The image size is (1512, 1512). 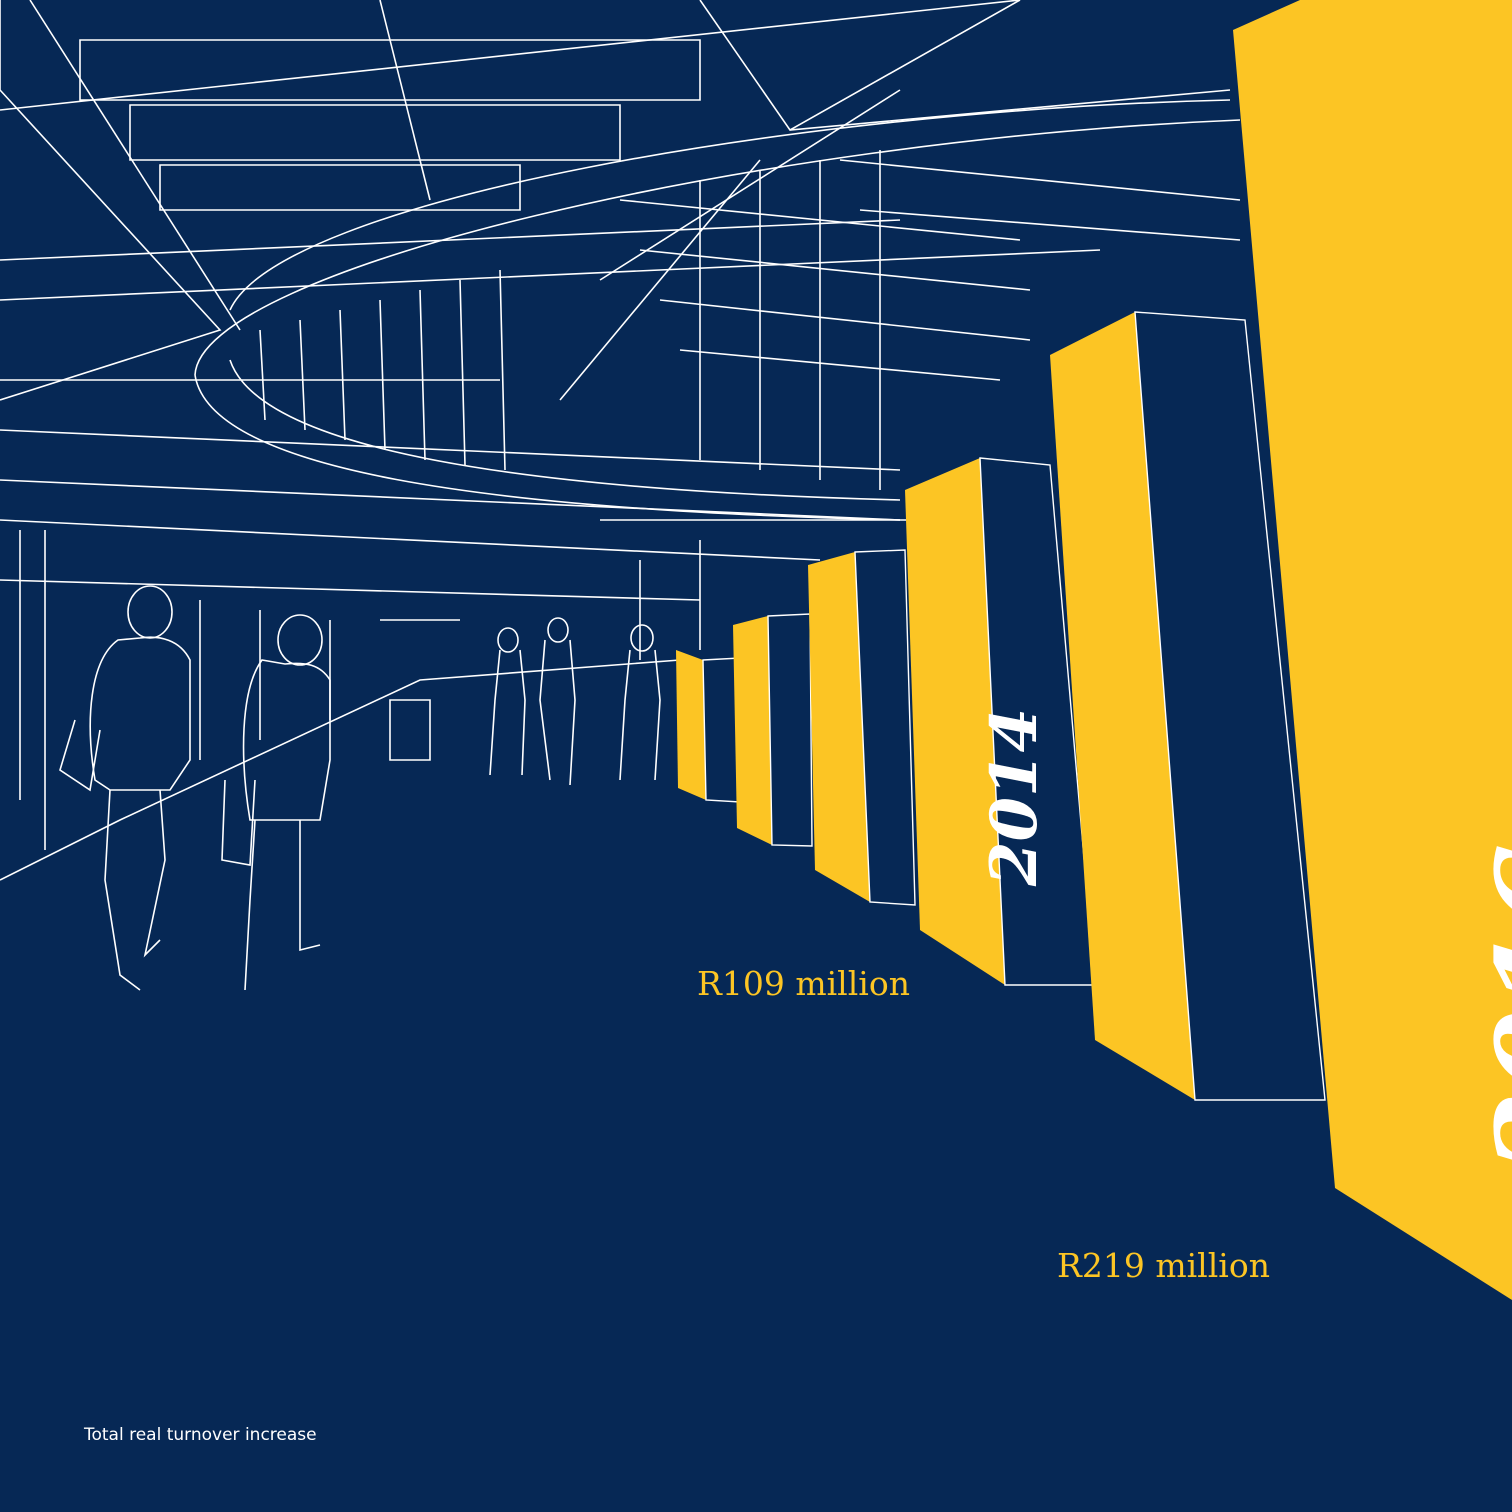 I want to click on bar-2014, so click(x=1000, y=721).